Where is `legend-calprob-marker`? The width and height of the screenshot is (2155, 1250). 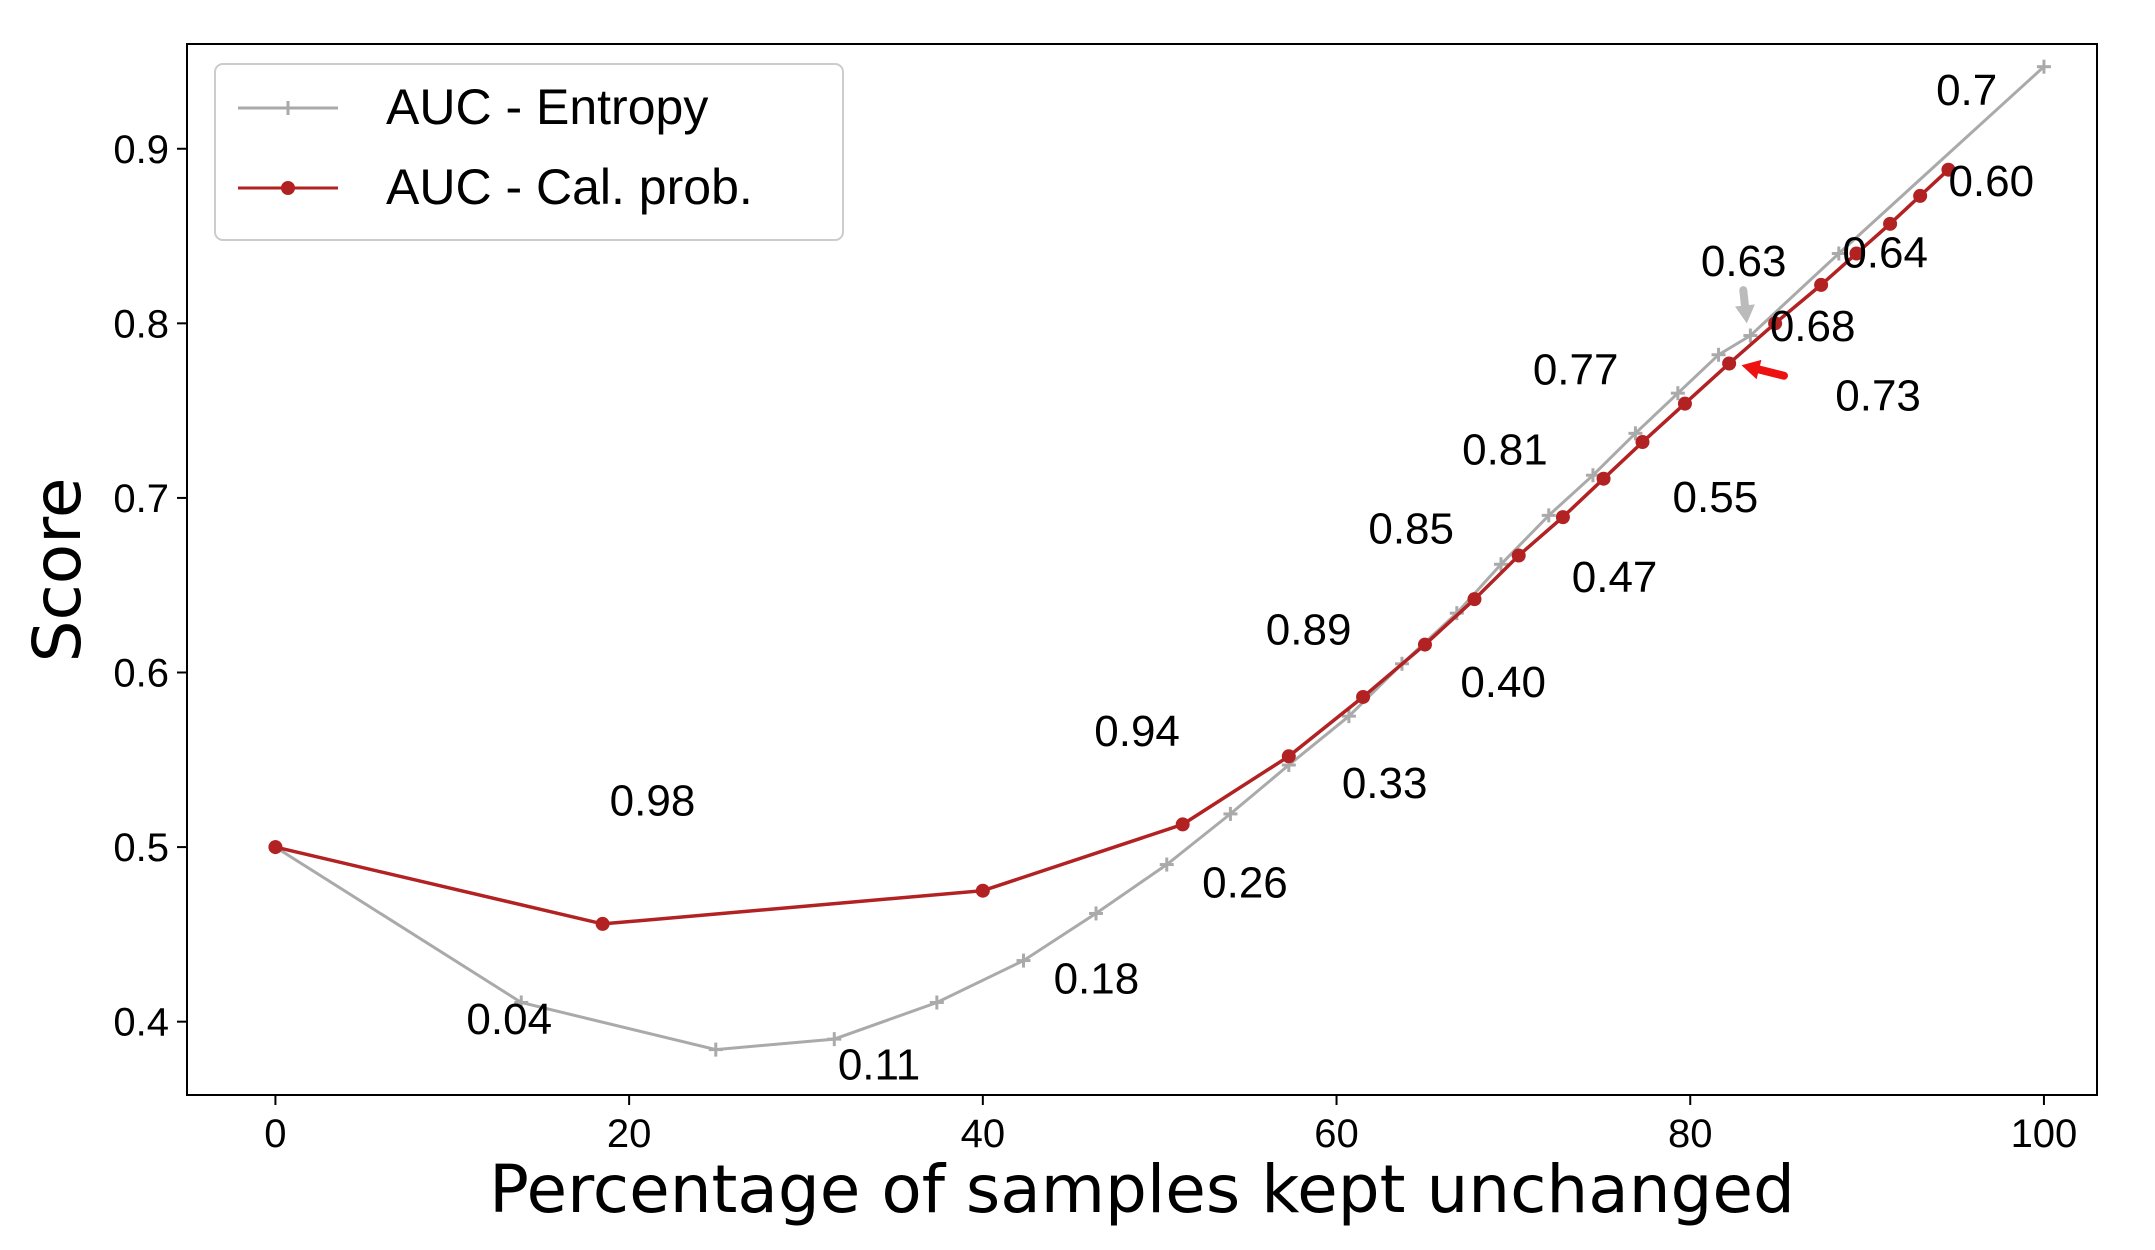
legend-calprob-marker is located at coordinates (288, 188).